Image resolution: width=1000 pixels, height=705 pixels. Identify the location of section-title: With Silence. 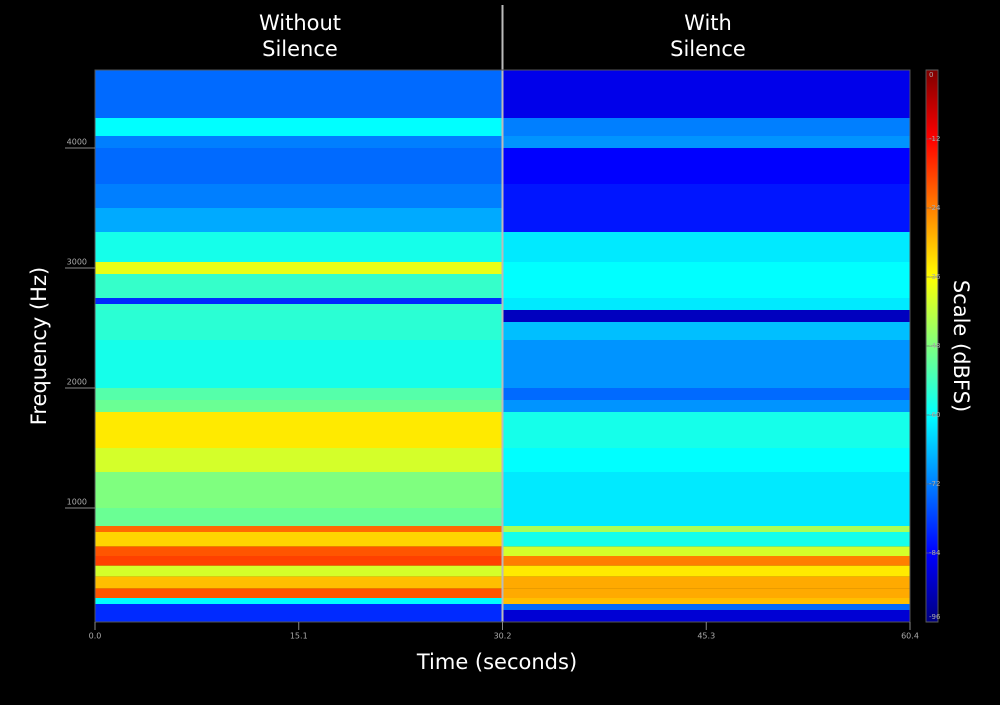
(708, 36).